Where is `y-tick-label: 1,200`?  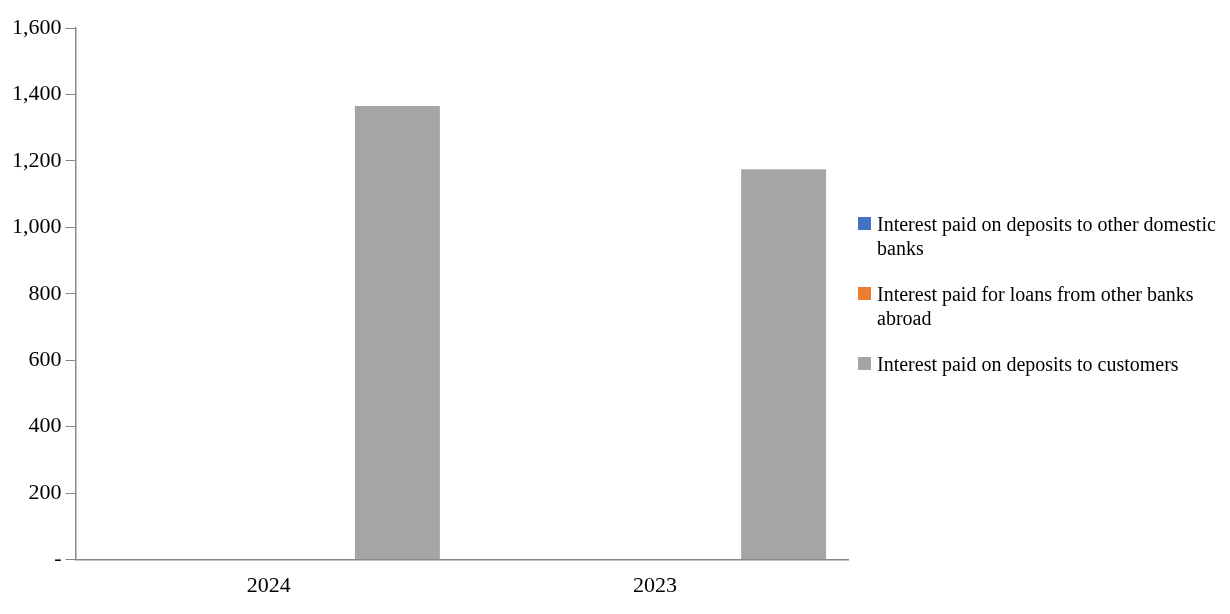
y-tick-label: 1,200 is located at coordinates (37, 159).